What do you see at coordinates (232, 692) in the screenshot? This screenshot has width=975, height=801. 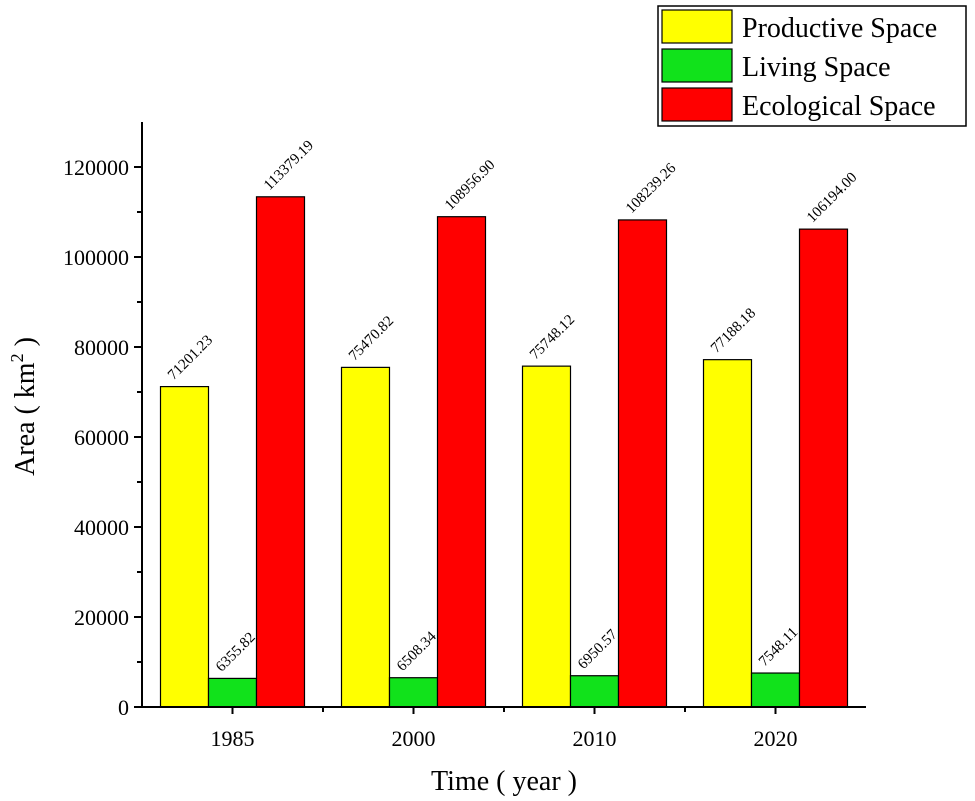 I see `bar-living-space-1985` at bounding box center [232, 692].